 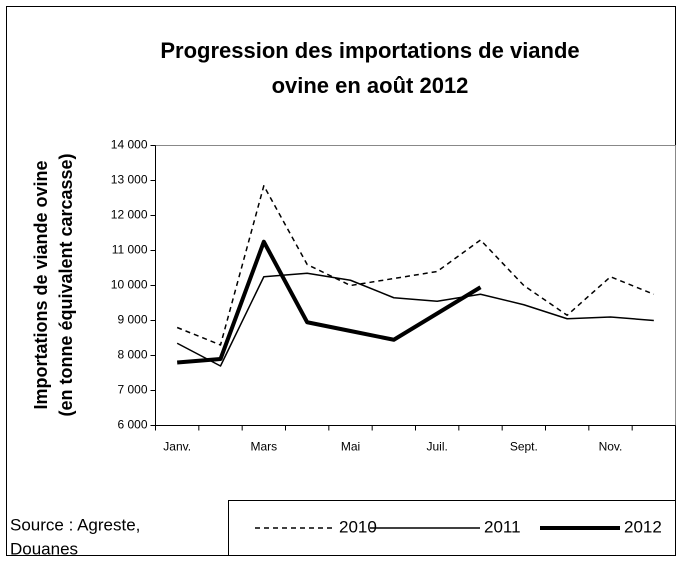 I want to click on y-tick-label: 6 000, so click(x=132, y=425).